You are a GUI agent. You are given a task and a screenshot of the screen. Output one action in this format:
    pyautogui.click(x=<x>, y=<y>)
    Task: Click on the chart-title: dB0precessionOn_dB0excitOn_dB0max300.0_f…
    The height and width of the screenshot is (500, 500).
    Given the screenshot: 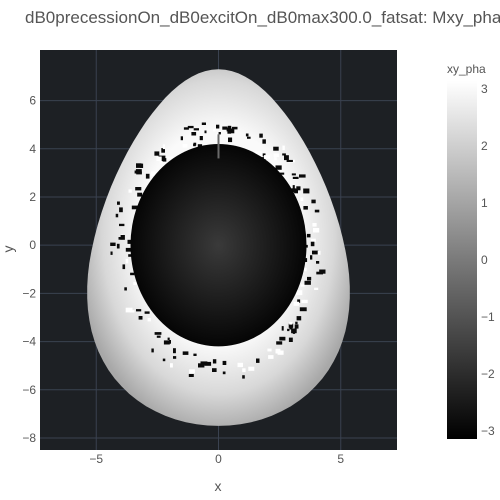 What is the action you would take?
    pyautogui.click(x=262, y=17)
    